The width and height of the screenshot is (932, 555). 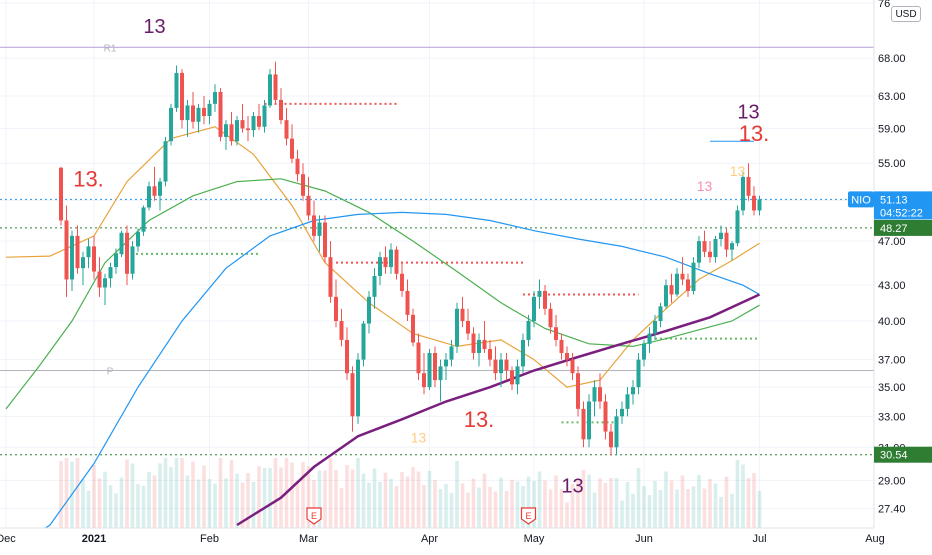 I want to click on count-annotation: 13., so click(x=479, y=419).